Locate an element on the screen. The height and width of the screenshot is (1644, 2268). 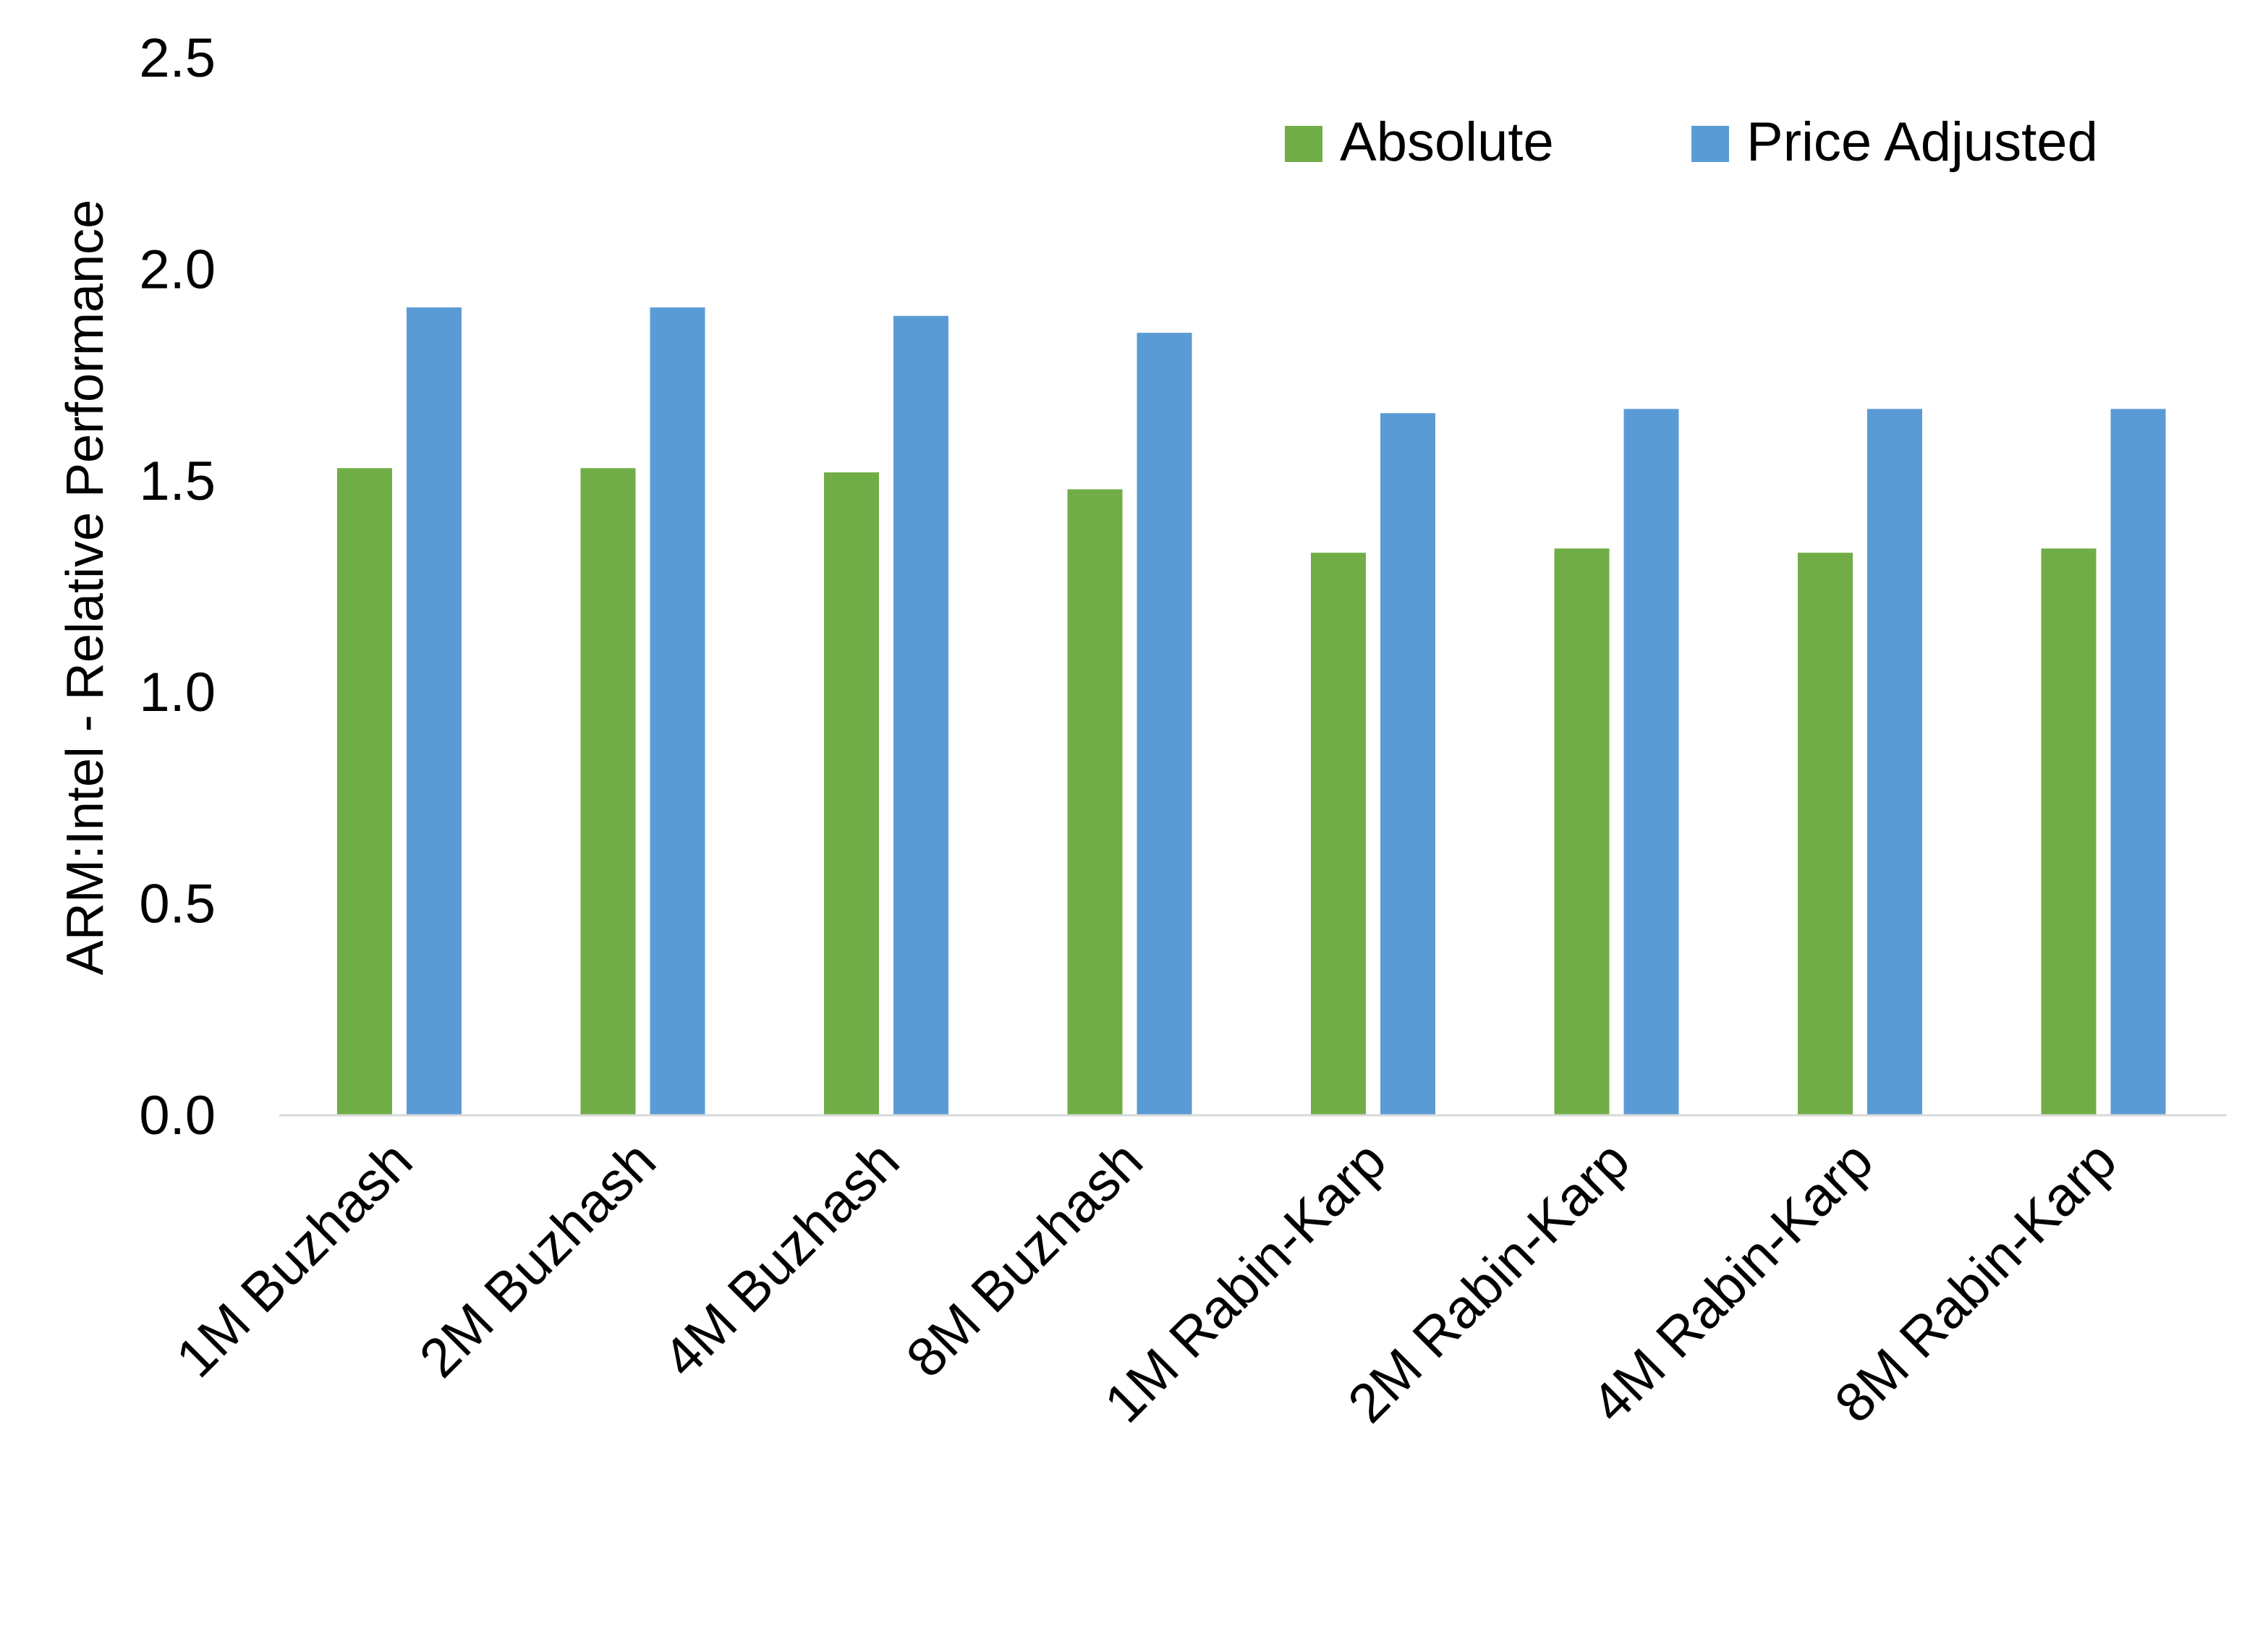
y-tick-labels: 0.0 0.5 1.0 1.5 2.0 2.5 is located at coordinates (177, 586).